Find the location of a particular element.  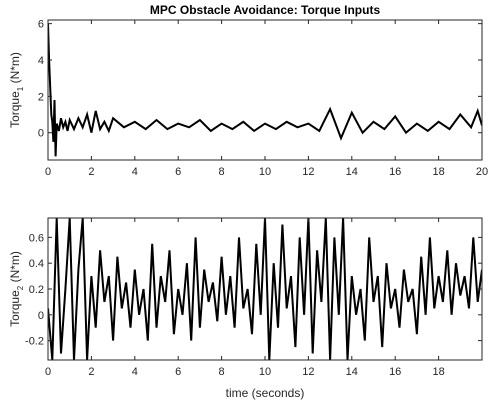

y-tick-label: 0.4 is located at coordinates (36, 264).